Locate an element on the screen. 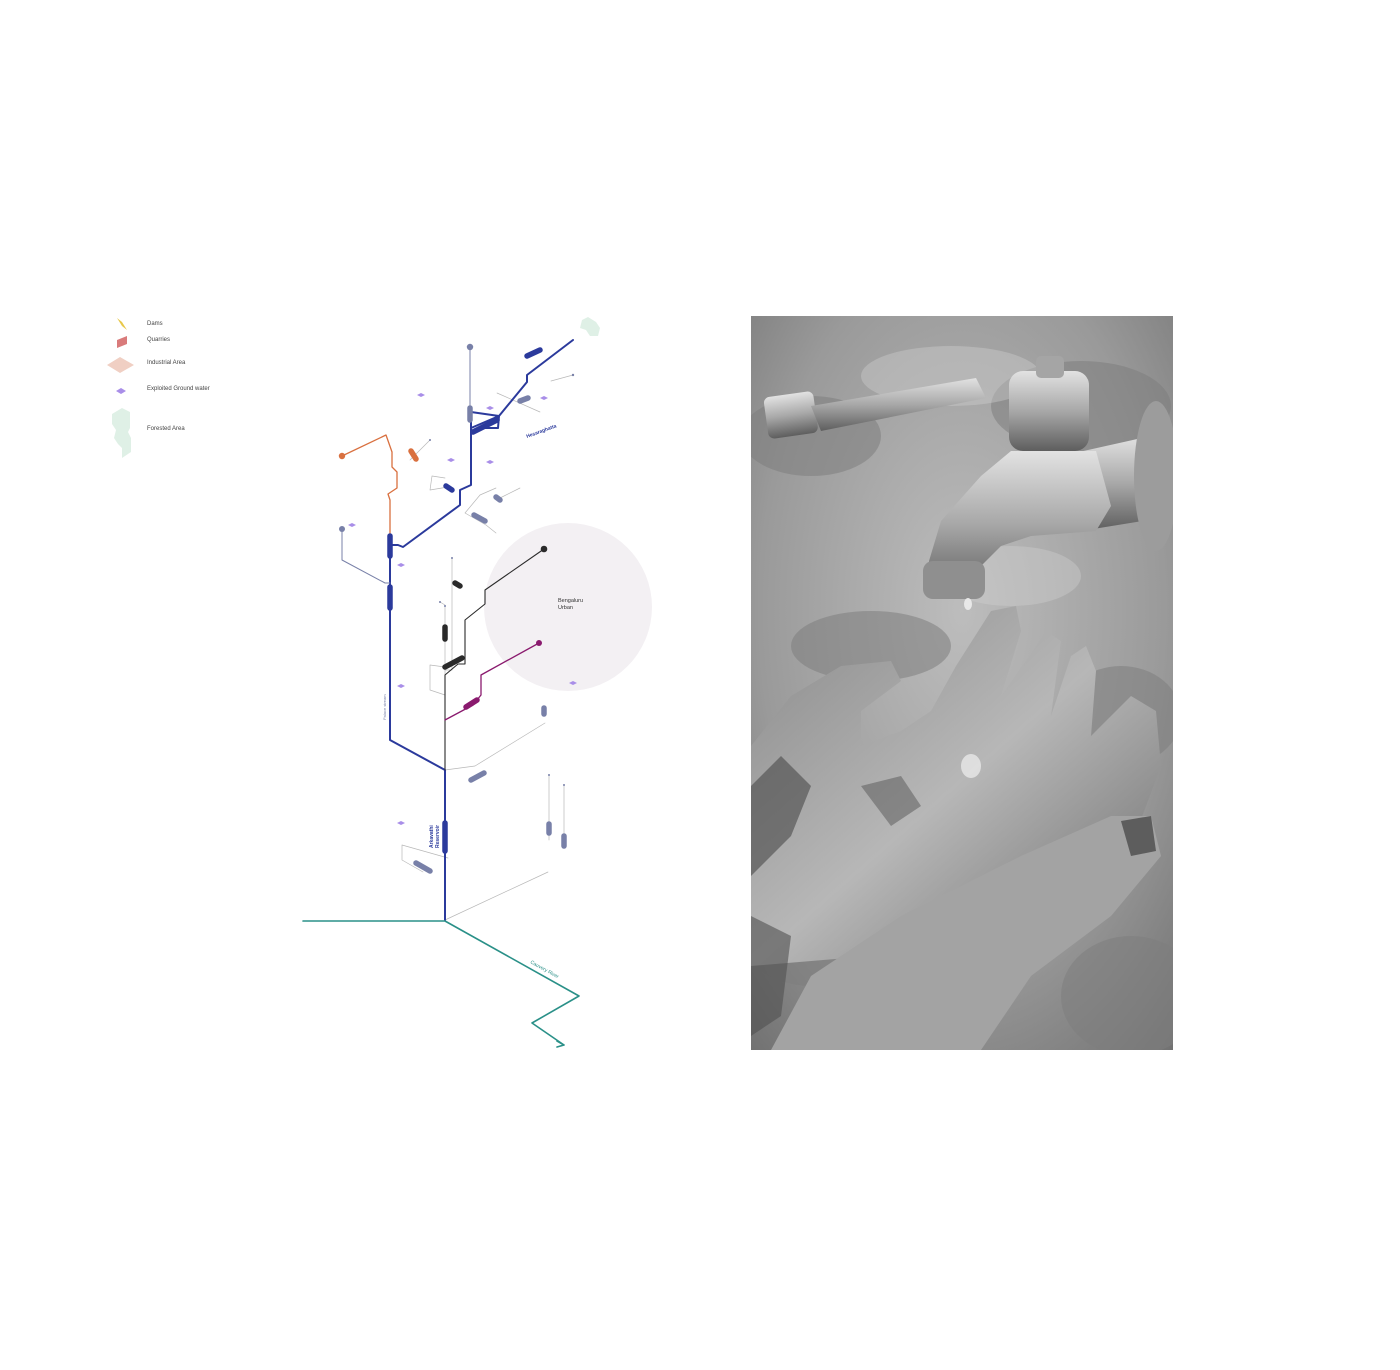 The width and height of the screenshot is (1400, 1370). arkavathi-reservoir-label: Arkavathi is located at coordinates (432, 836).